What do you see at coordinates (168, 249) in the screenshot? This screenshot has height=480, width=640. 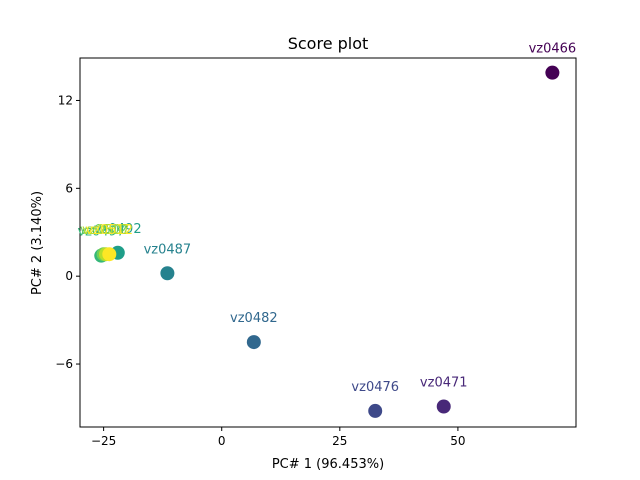 I see `point-label-vz0487: vz0487` at bounding box center [168, 249].